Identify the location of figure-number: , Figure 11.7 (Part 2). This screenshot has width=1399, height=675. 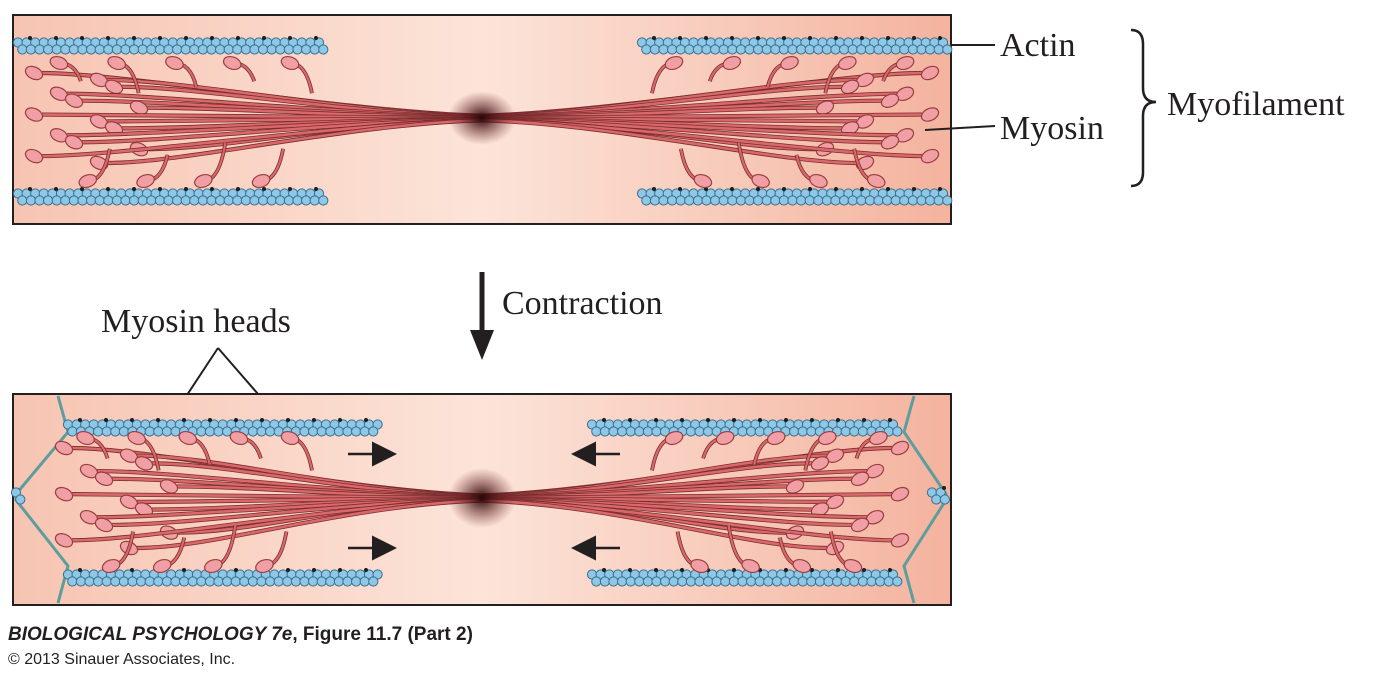
(382, 634).